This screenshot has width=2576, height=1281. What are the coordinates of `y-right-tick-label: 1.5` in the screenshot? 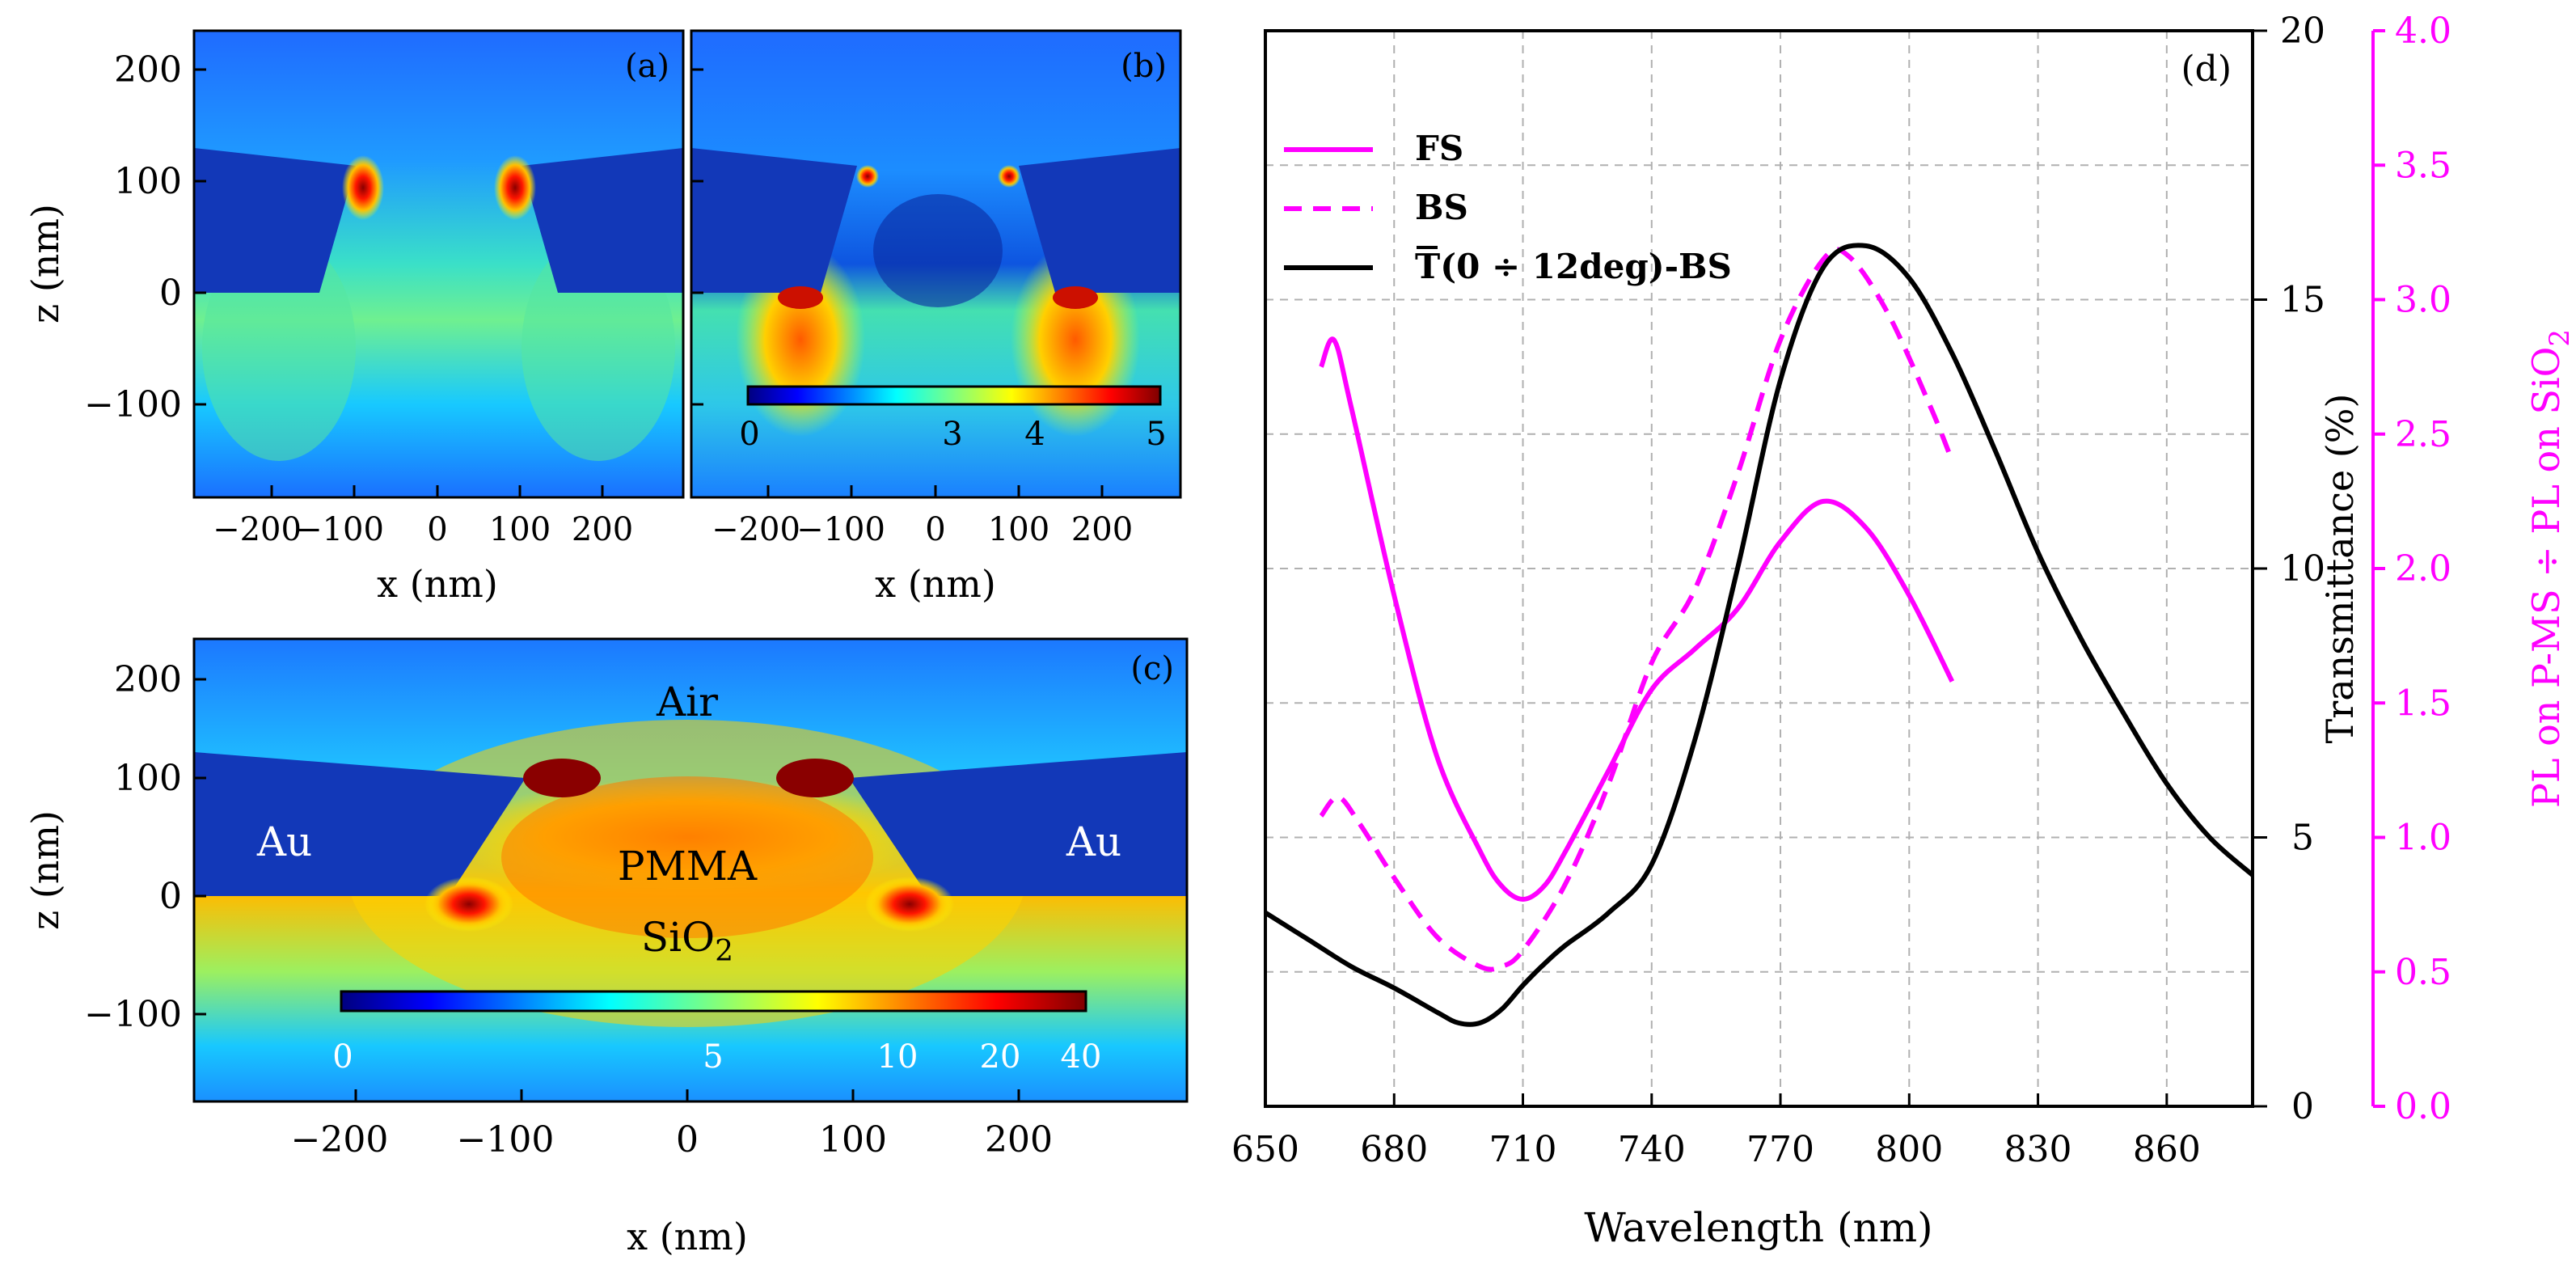 It's located at (2423, 703).